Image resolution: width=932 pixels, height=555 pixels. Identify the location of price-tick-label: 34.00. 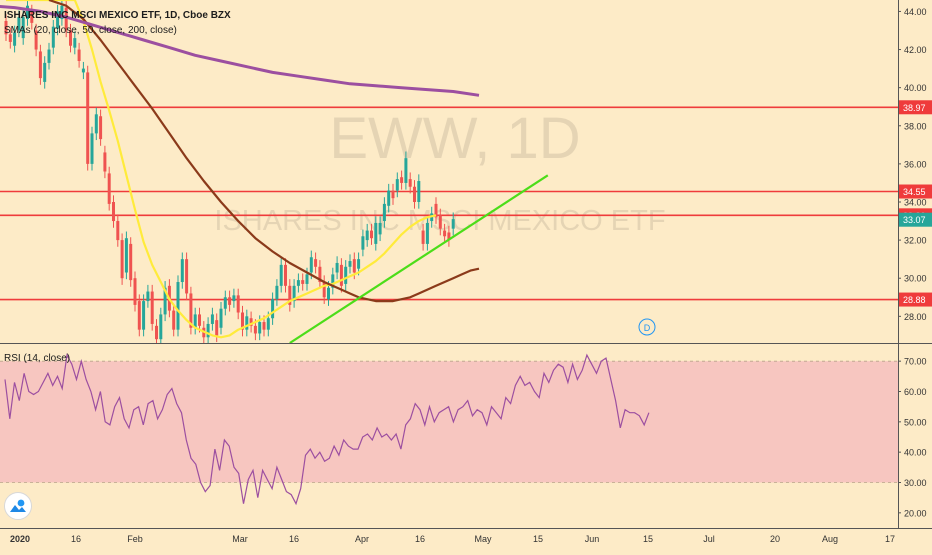
(915, 202).